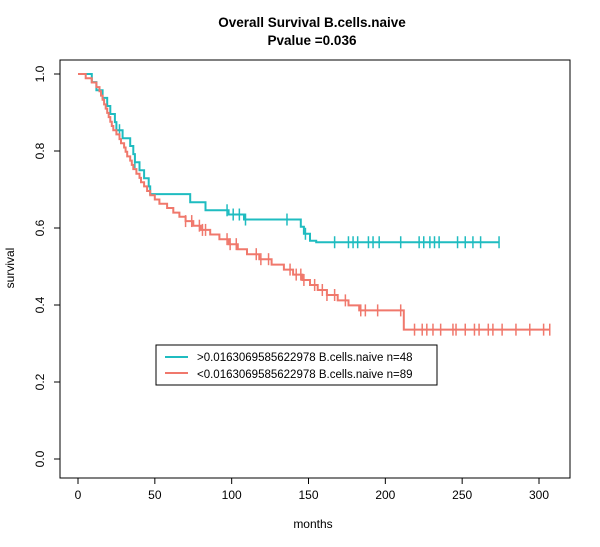 Image resolution: width=600 pixels, height=547 pixels. I want to click on x-tick-label: 200, so click(385, 495).